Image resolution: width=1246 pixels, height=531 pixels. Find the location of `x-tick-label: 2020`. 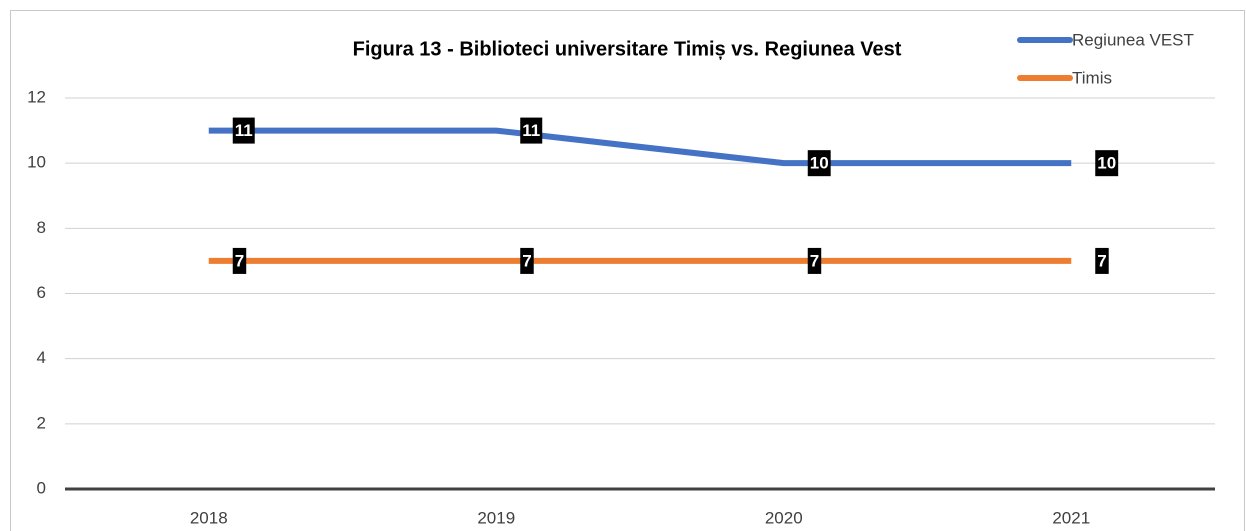

x-tick-label: 2020 is located at coordinates (784, 517).